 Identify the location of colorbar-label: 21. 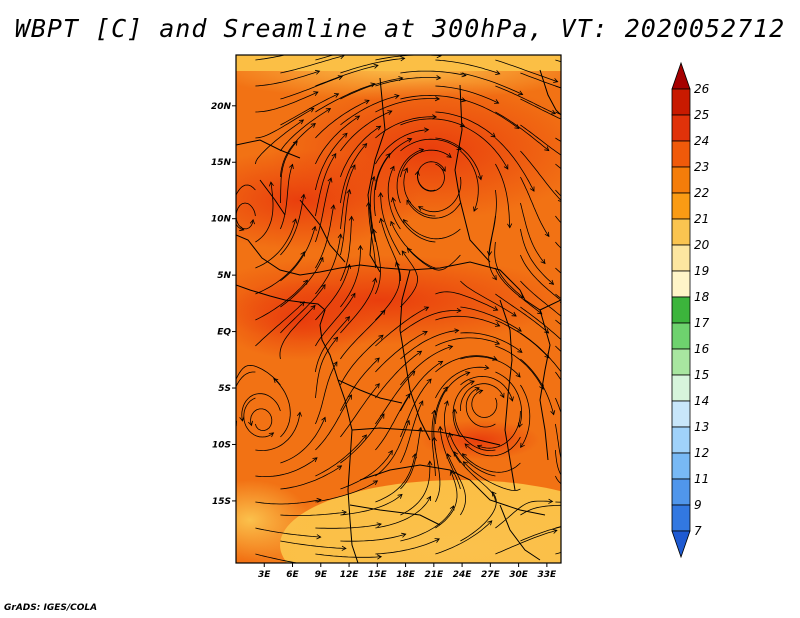
(701, 219).